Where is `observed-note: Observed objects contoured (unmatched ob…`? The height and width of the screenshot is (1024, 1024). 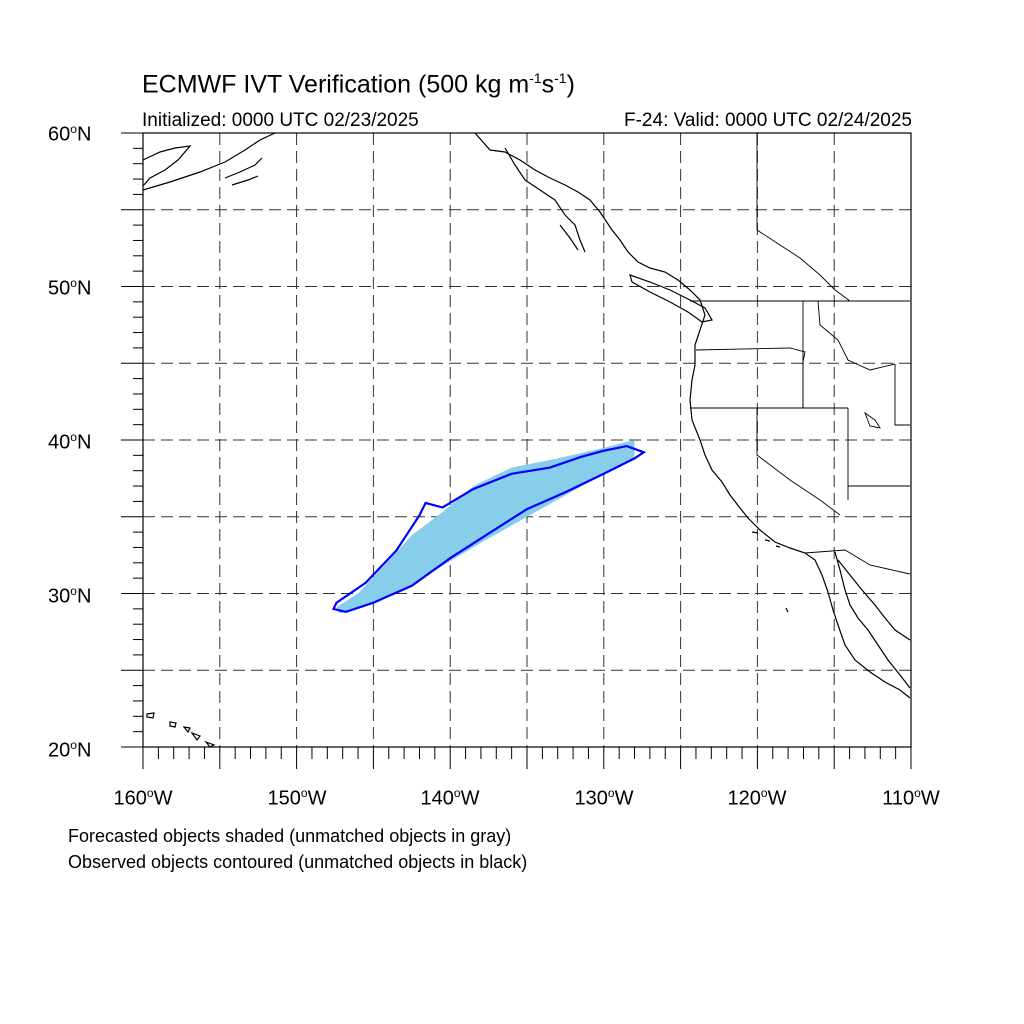 observed-note: Observed objects contoured (unmatched ob… is located at coordinates (298, 862).